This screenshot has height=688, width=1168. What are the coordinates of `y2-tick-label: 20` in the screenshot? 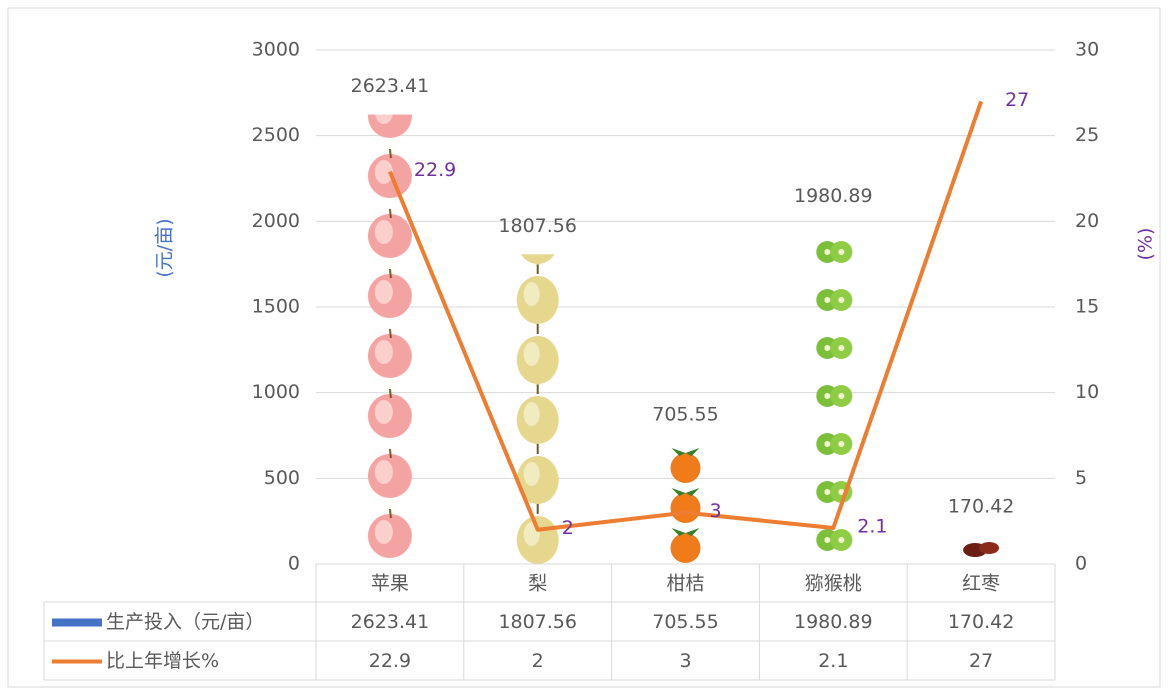 It's located at (1087, 221).